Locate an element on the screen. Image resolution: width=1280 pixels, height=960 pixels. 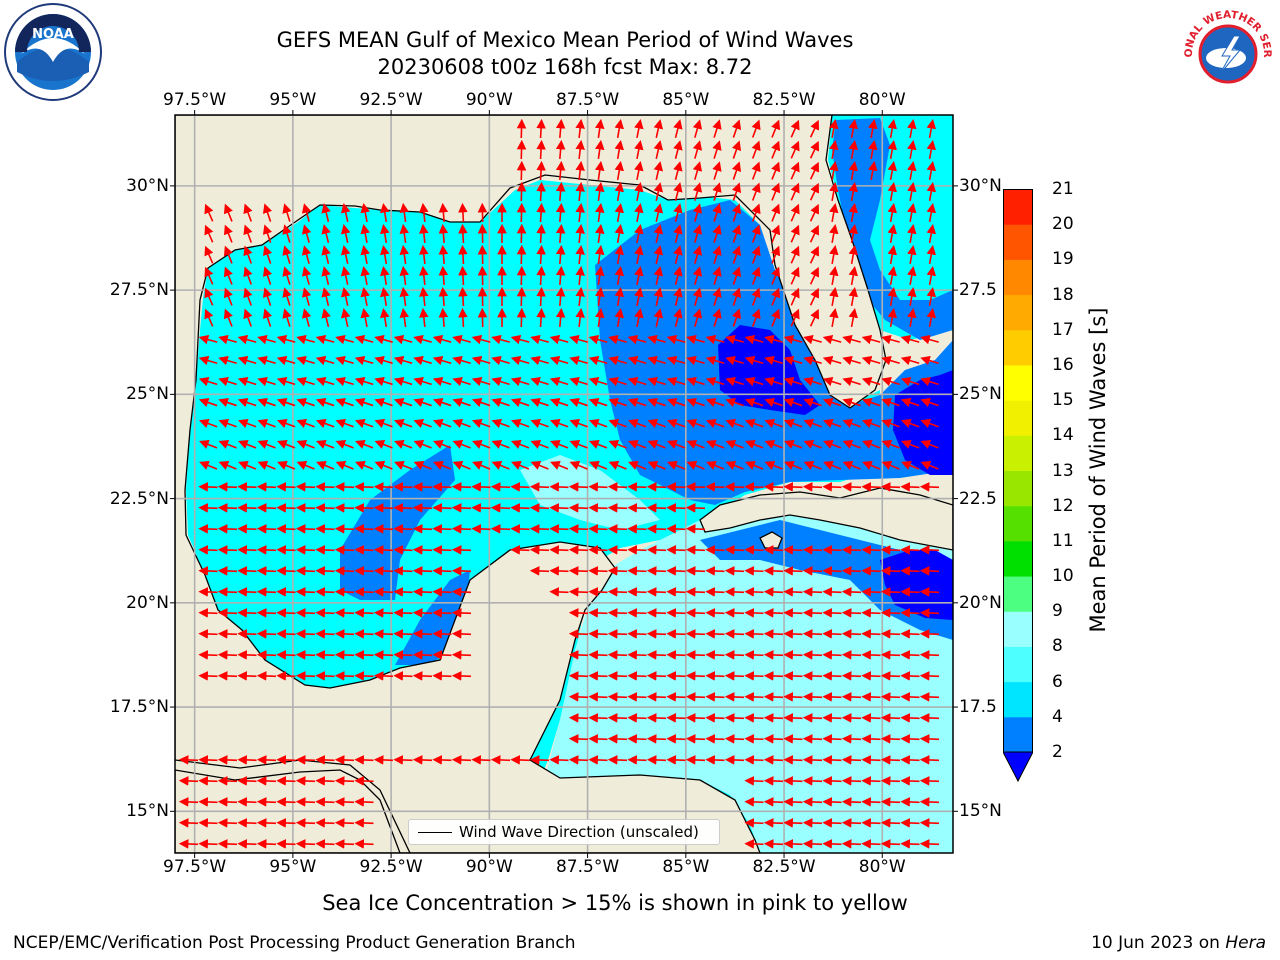
lon-tick-label: 87.5°W is located at coordinates (587, 100).